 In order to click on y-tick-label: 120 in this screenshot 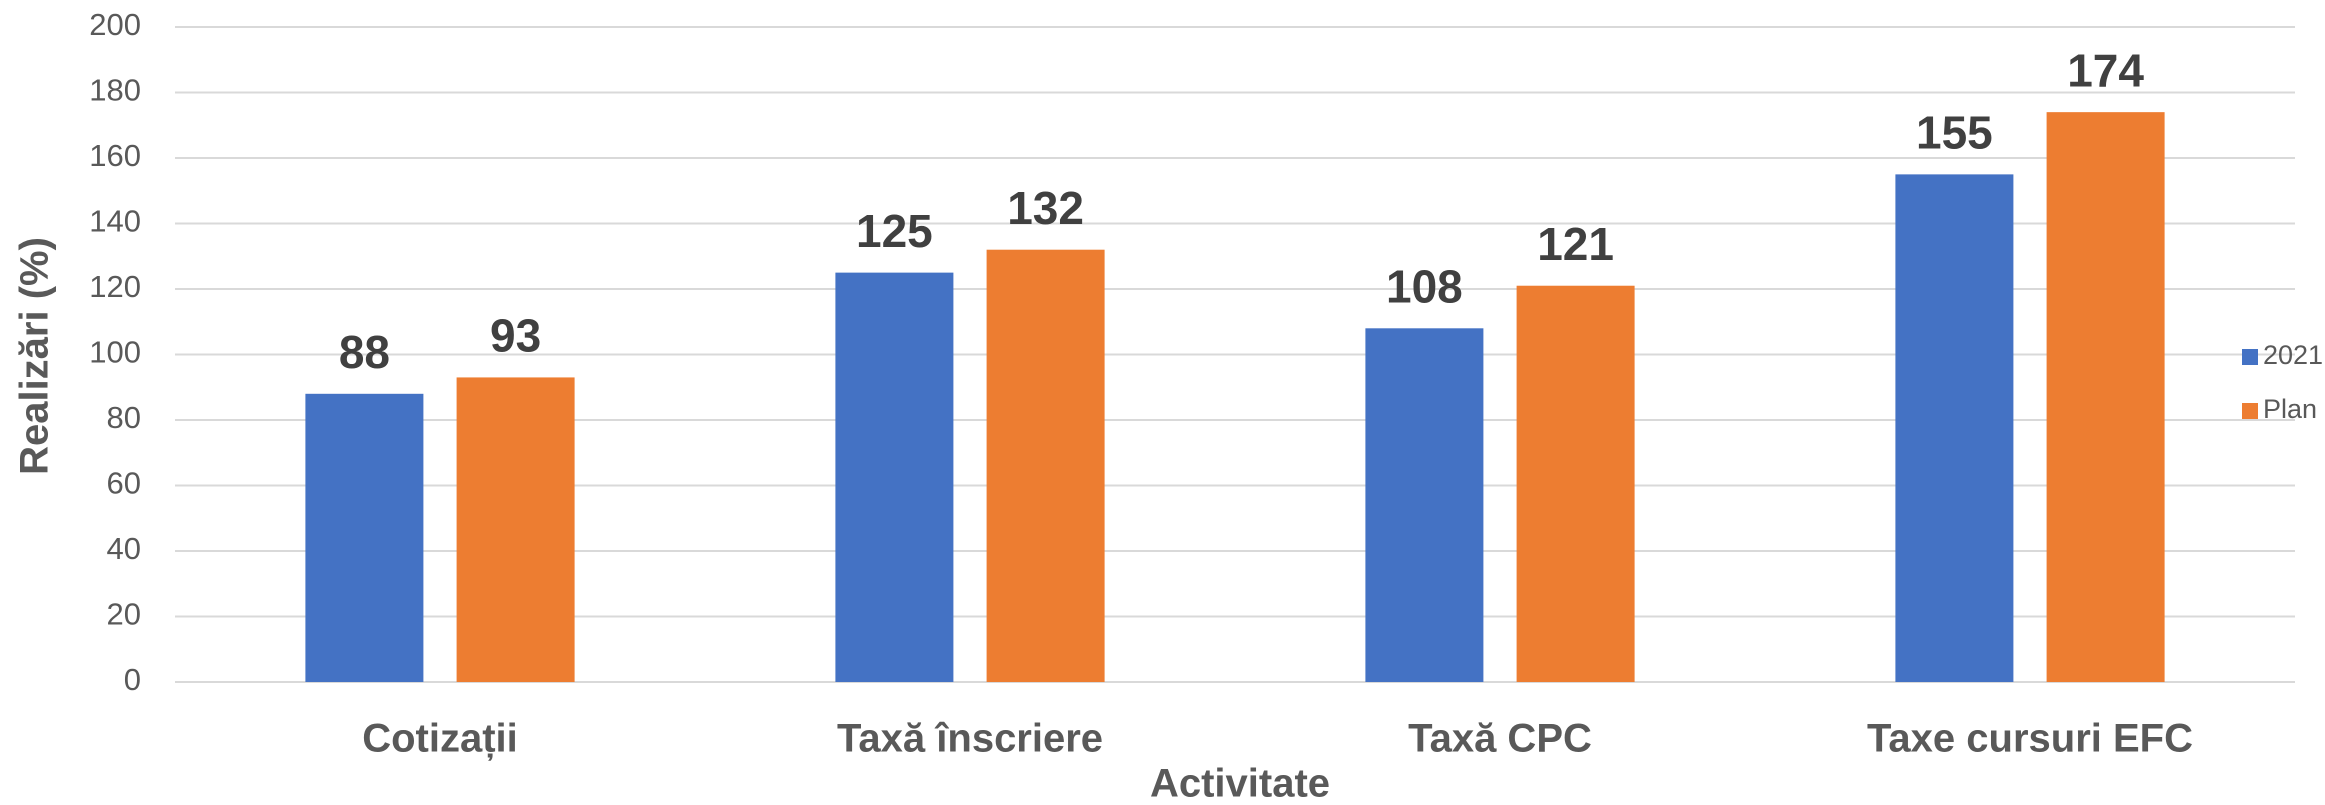, I will do `click(115, 286)`.